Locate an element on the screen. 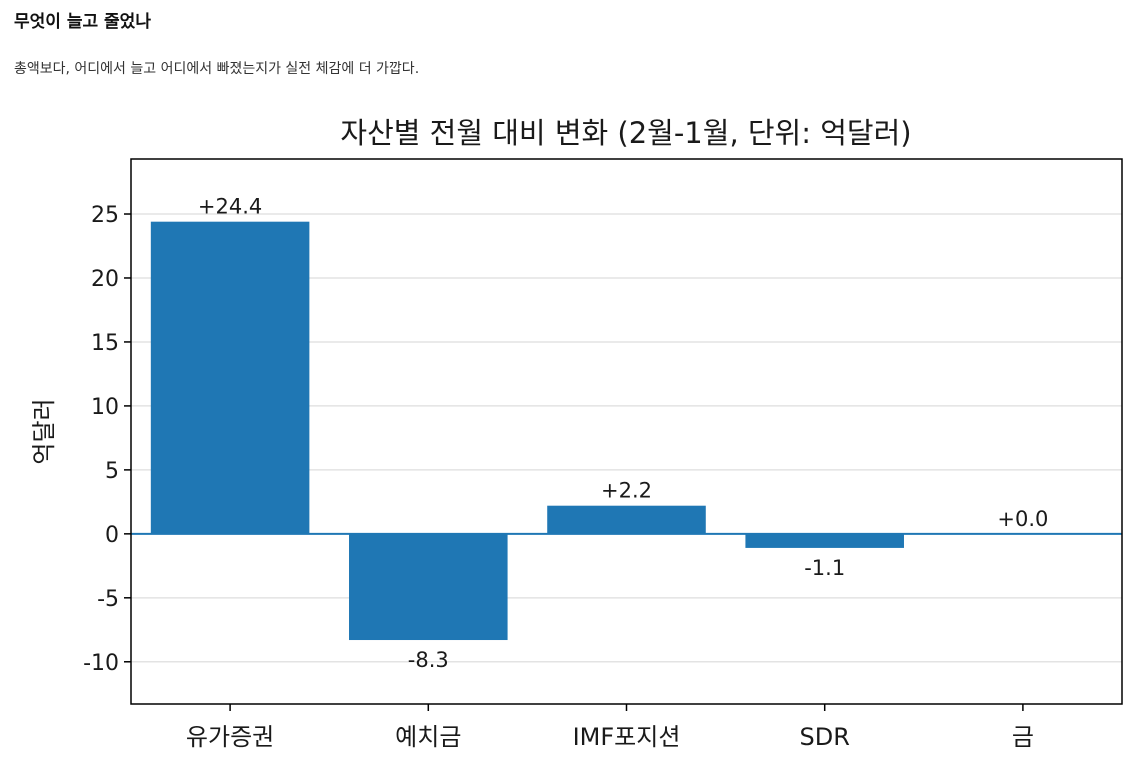 The image size is (1140, 770). y-axis-label: 억달러 is located at coordinates (44, 431).